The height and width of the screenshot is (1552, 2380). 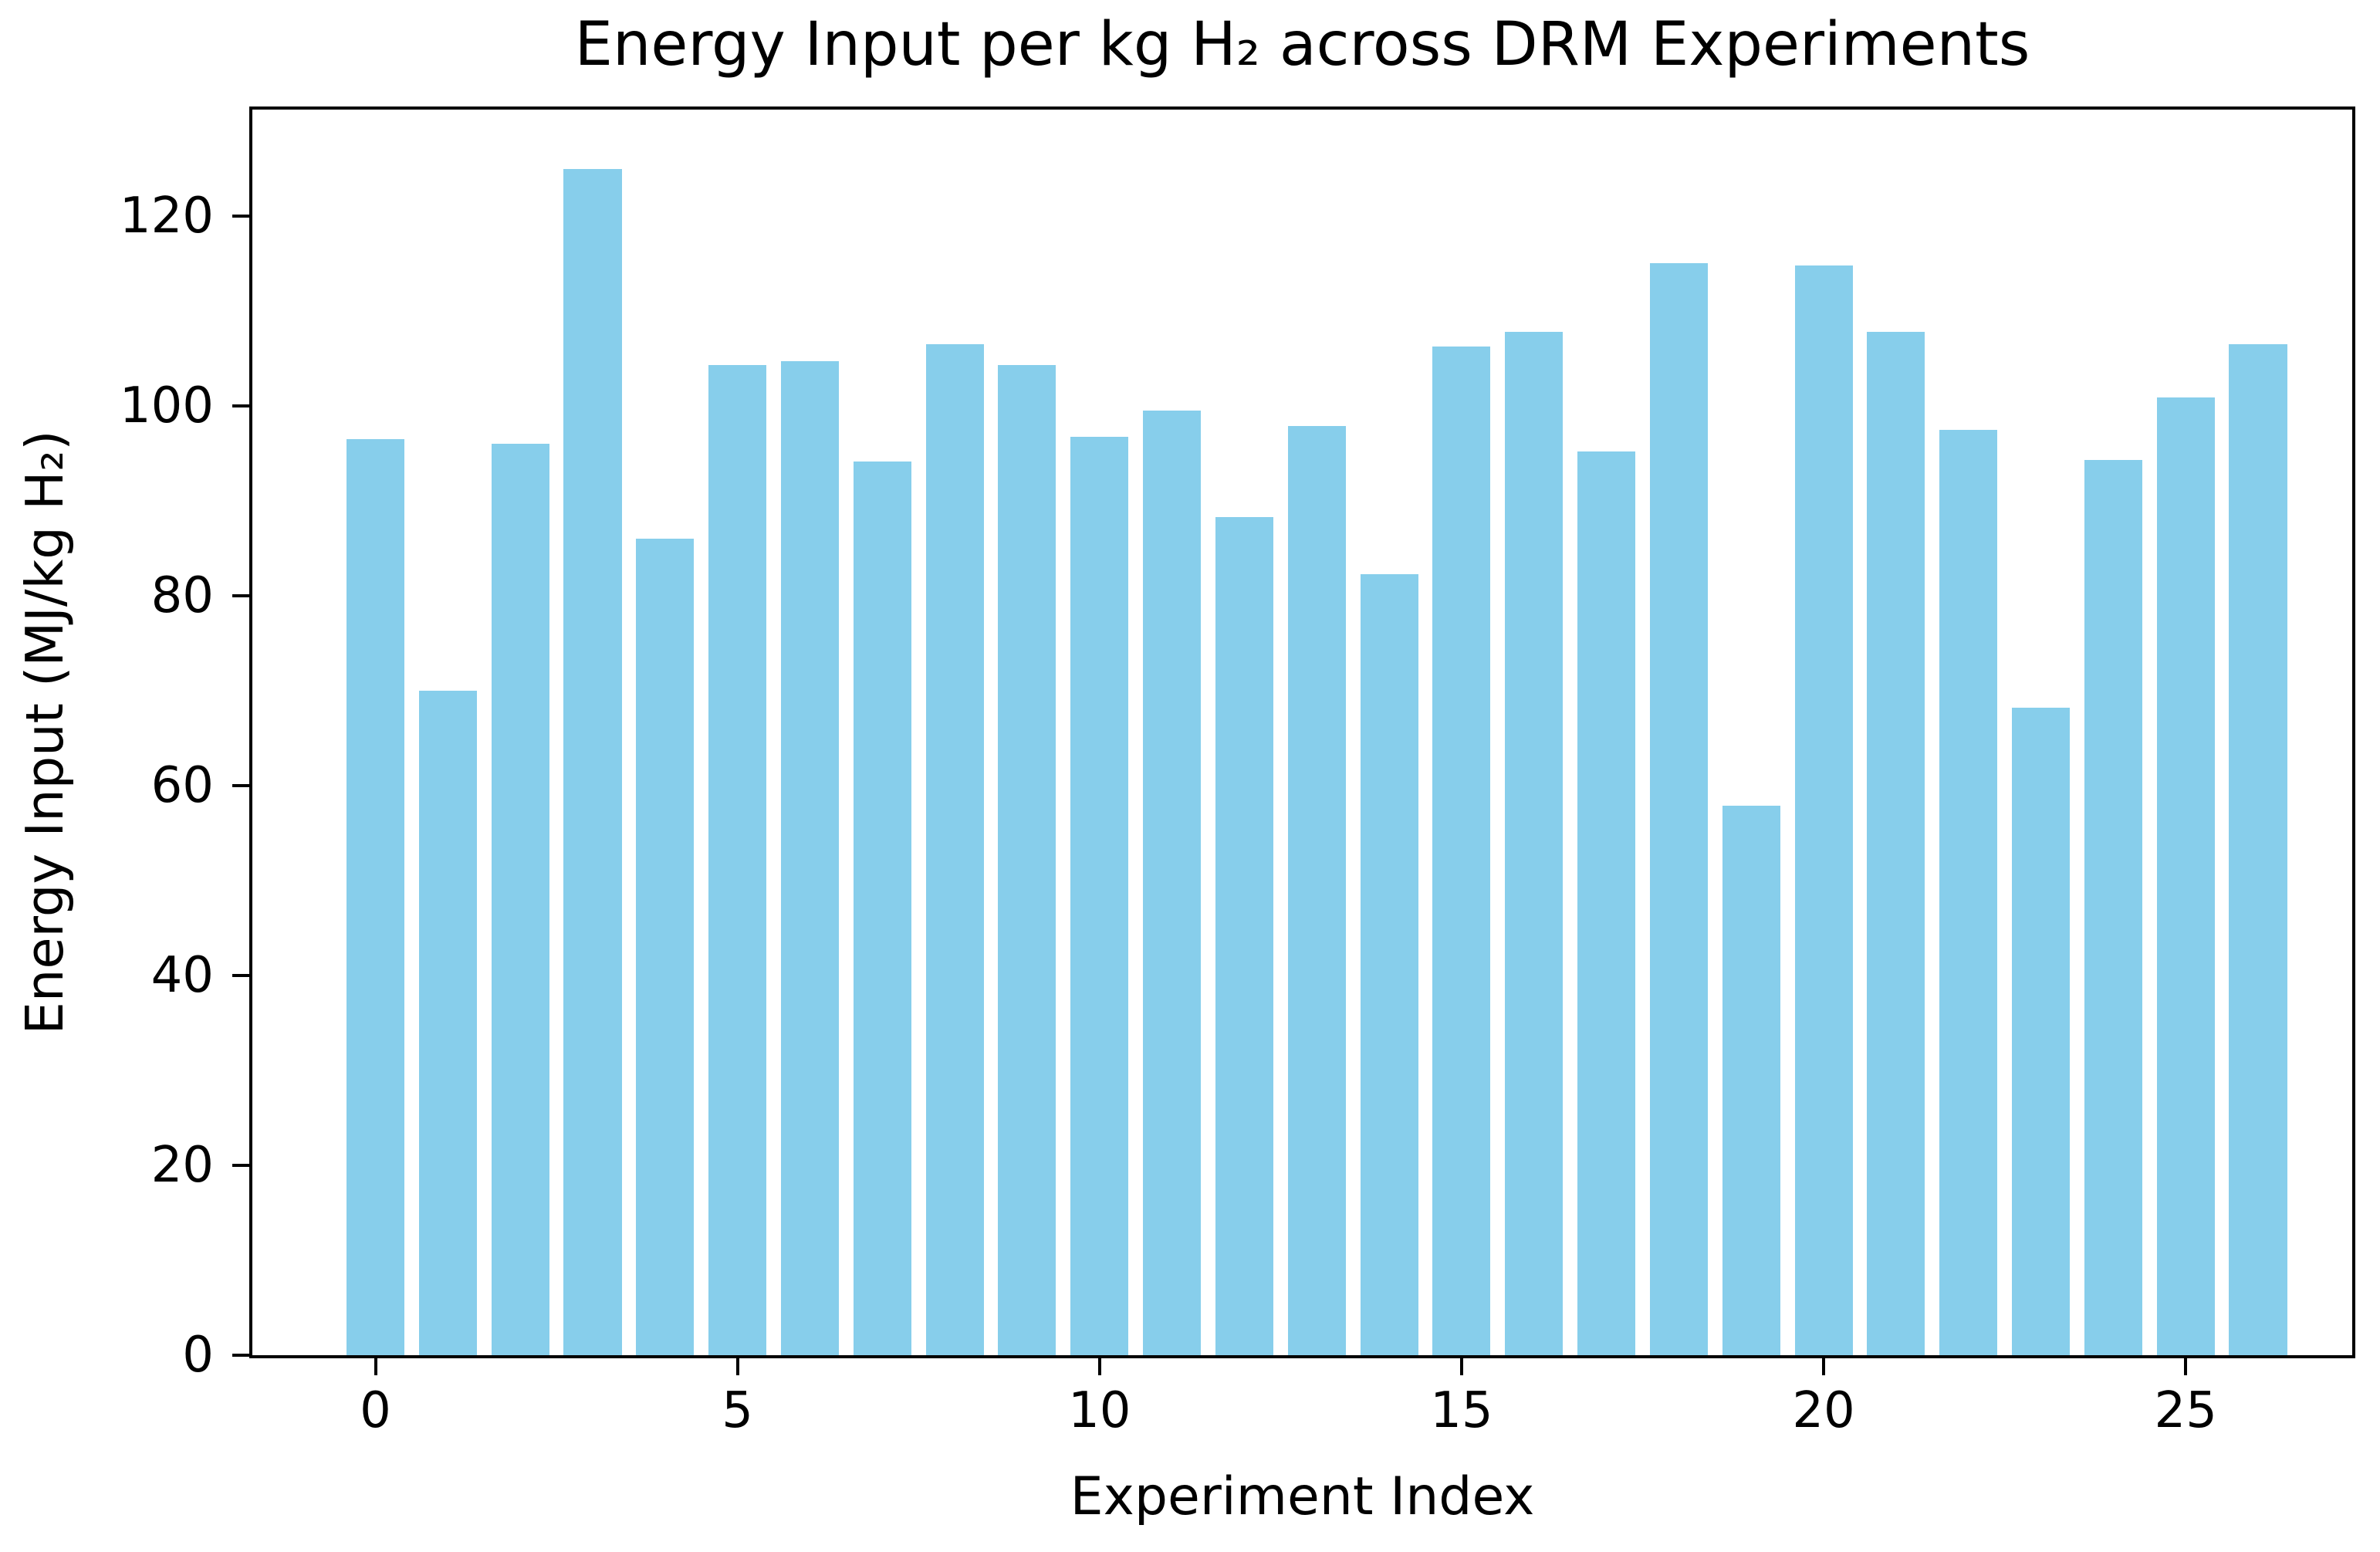 I want to click on x-tick-label: 5, so click(x=737, y=1410).